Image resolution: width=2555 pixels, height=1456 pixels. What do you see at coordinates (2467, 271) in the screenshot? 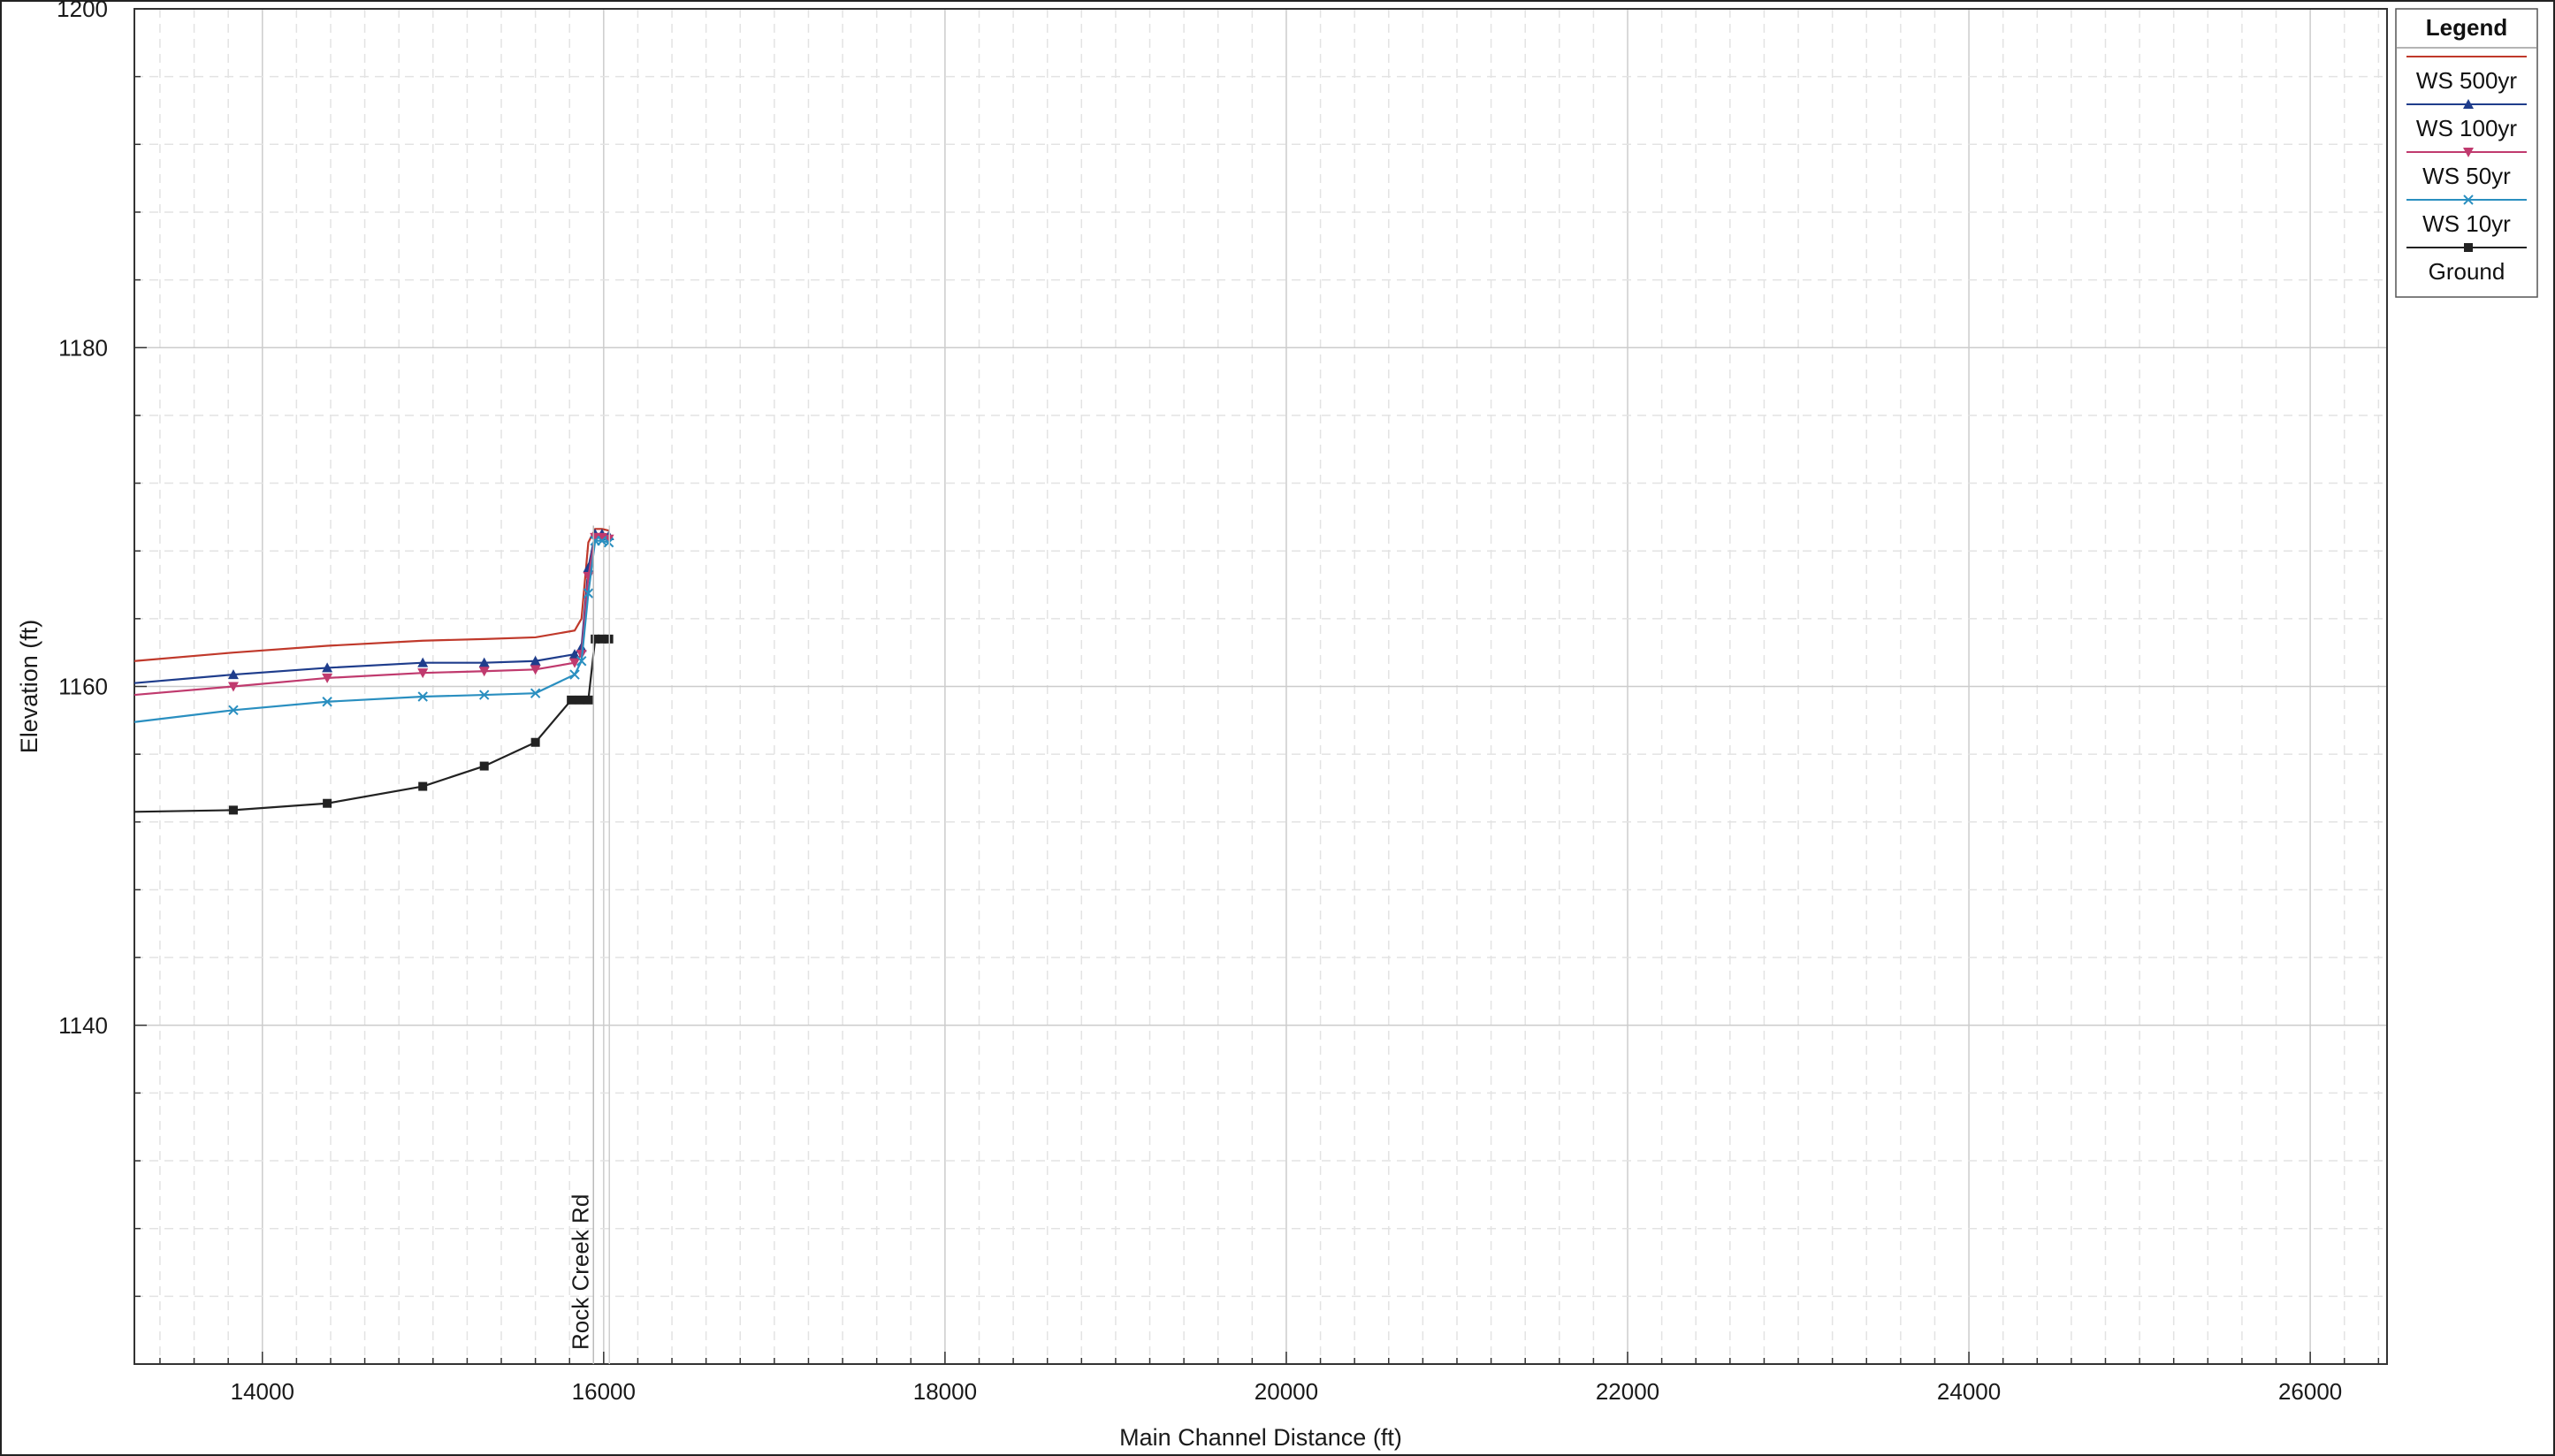
I see `legend-label: Ground` at bounding box center [2467, 271].